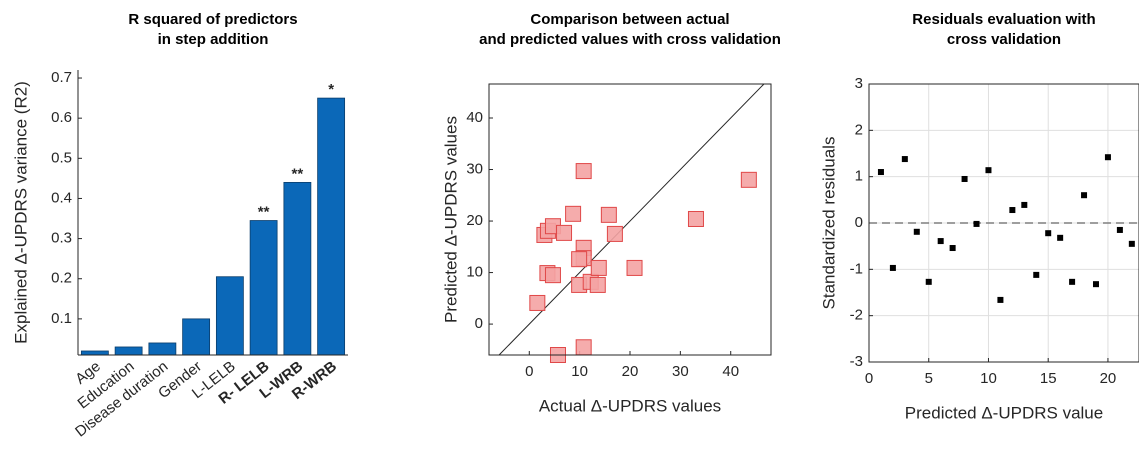  I want to click on chart-title: R squared of predictors, so click(212, 19).